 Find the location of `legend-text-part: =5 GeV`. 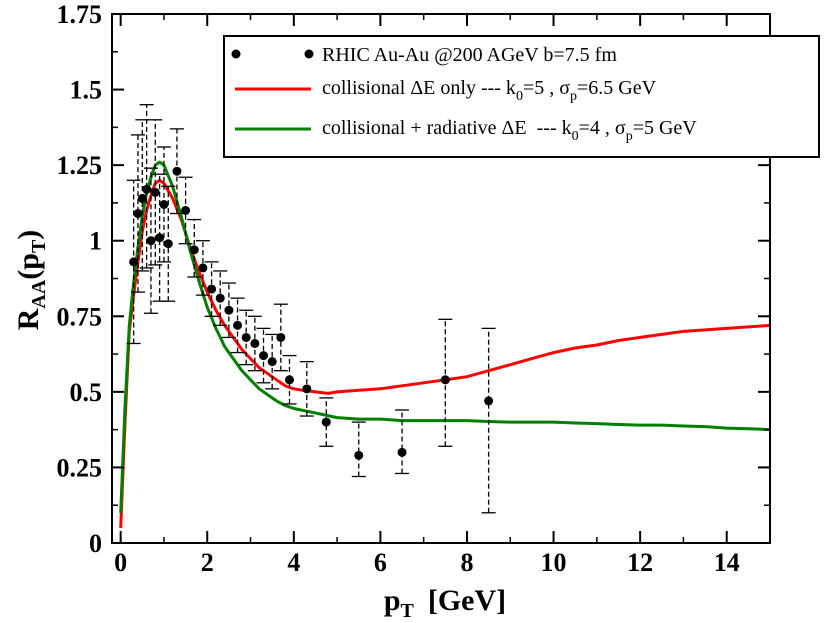

legend-text-part: =5 GeV is located at coordinates (665, 128).